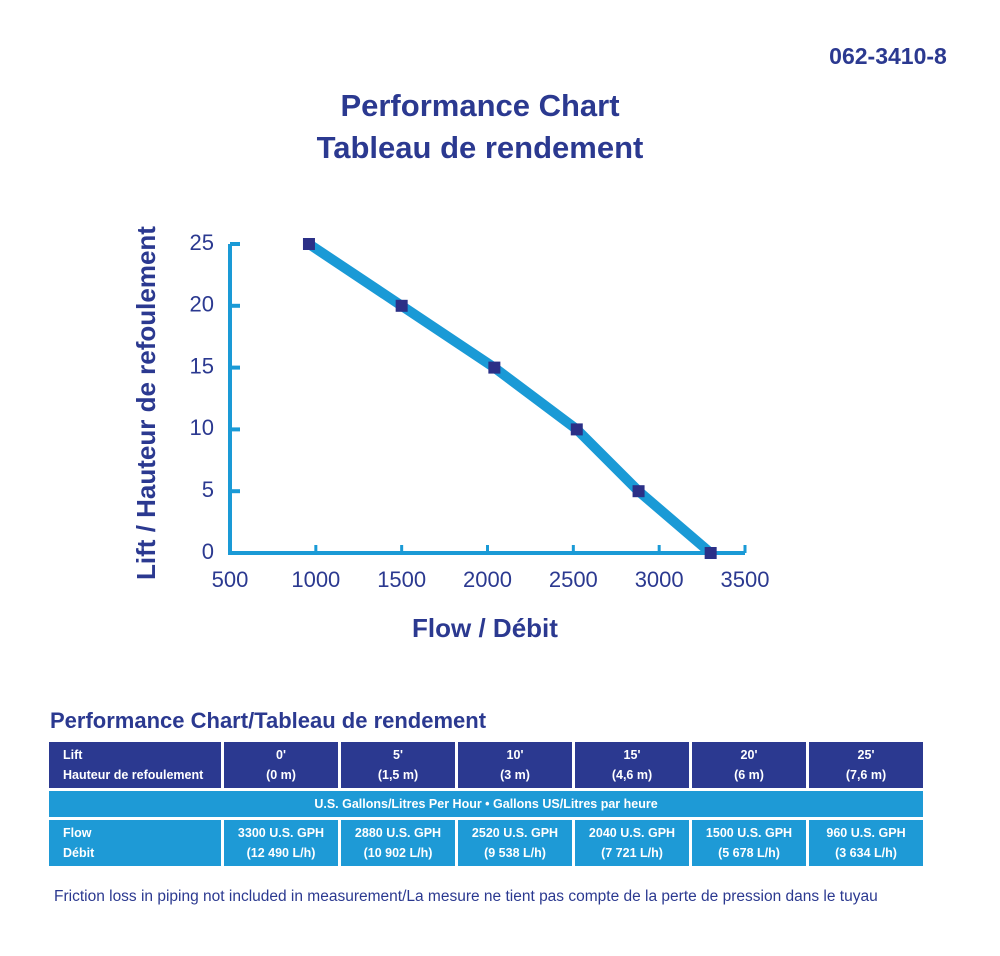 This screenshot has width=1000, height=956. What do you see at coordinates (866, 853) in the screenshot?
I see `cell-text: (3 634 L/h)` at bounding box center [866, 853].